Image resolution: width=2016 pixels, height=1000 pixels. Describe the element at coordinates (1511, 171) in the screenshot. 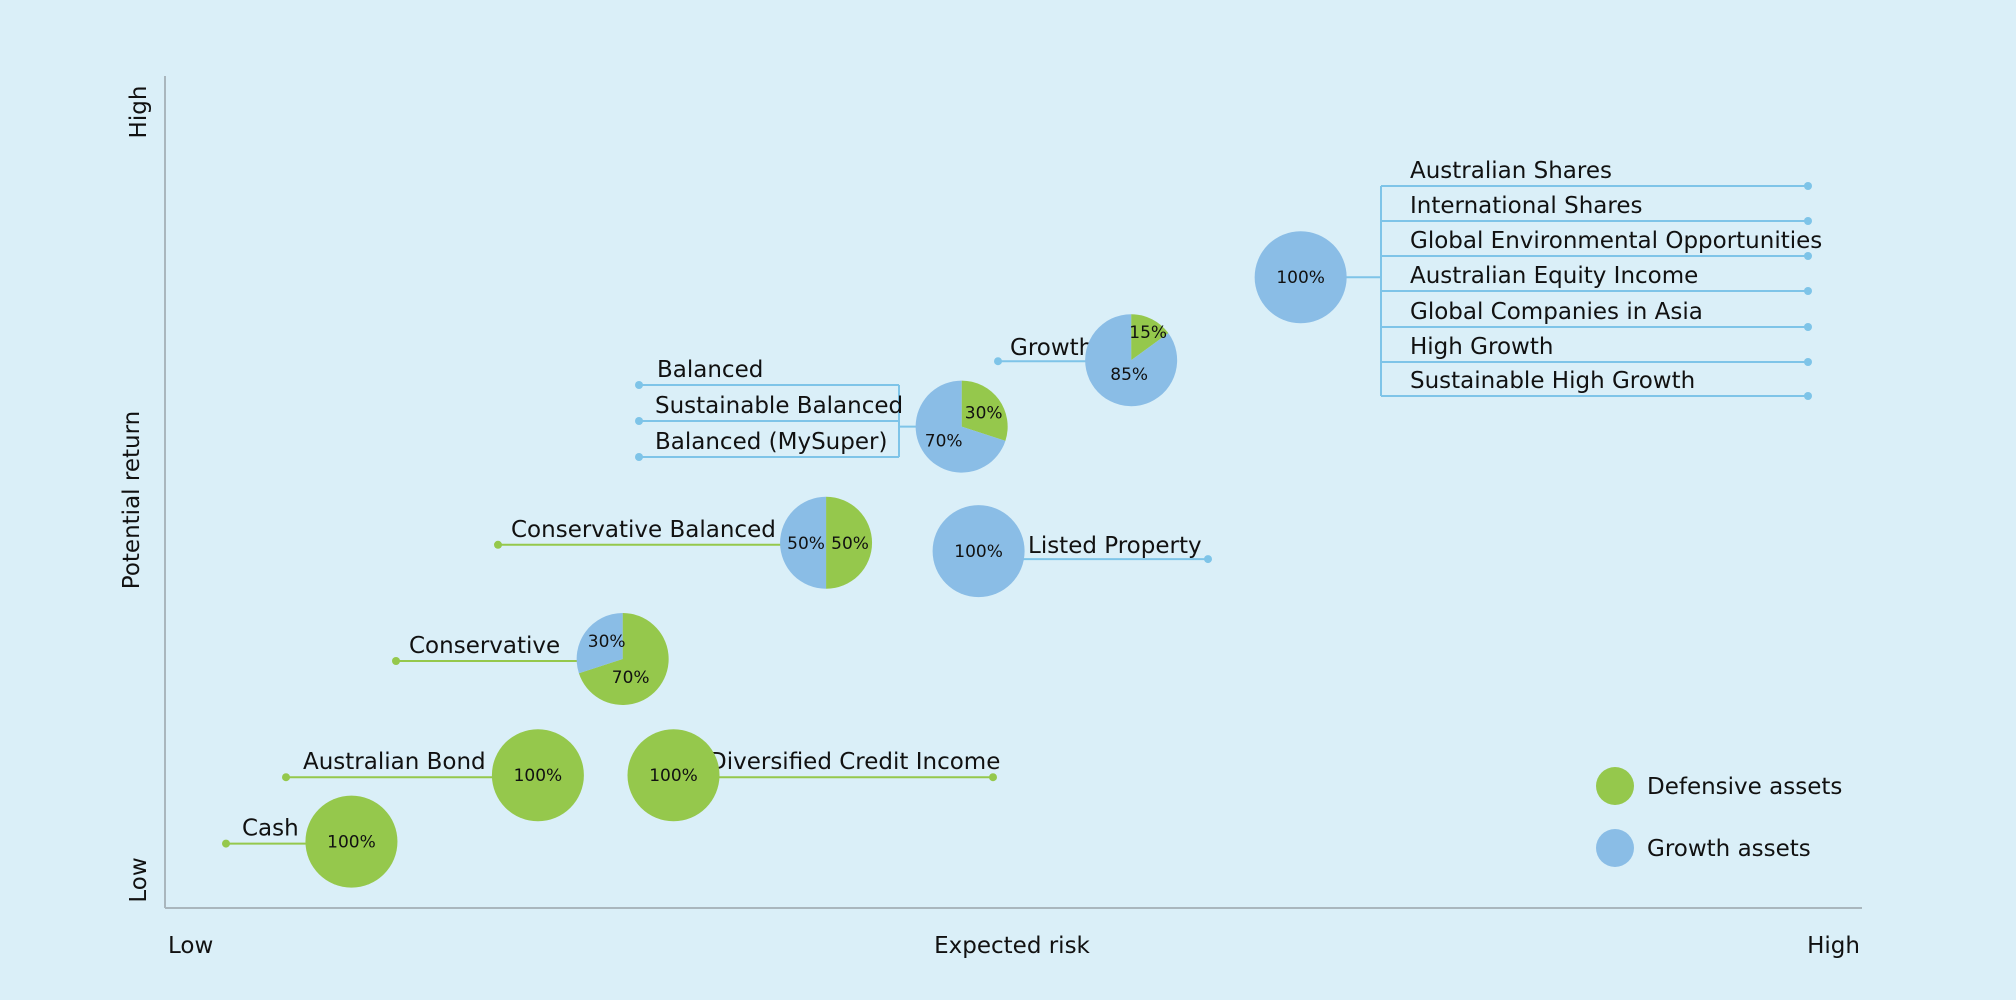

I see `fund-label-high-growth-group-0: Australian Shares` at that location.